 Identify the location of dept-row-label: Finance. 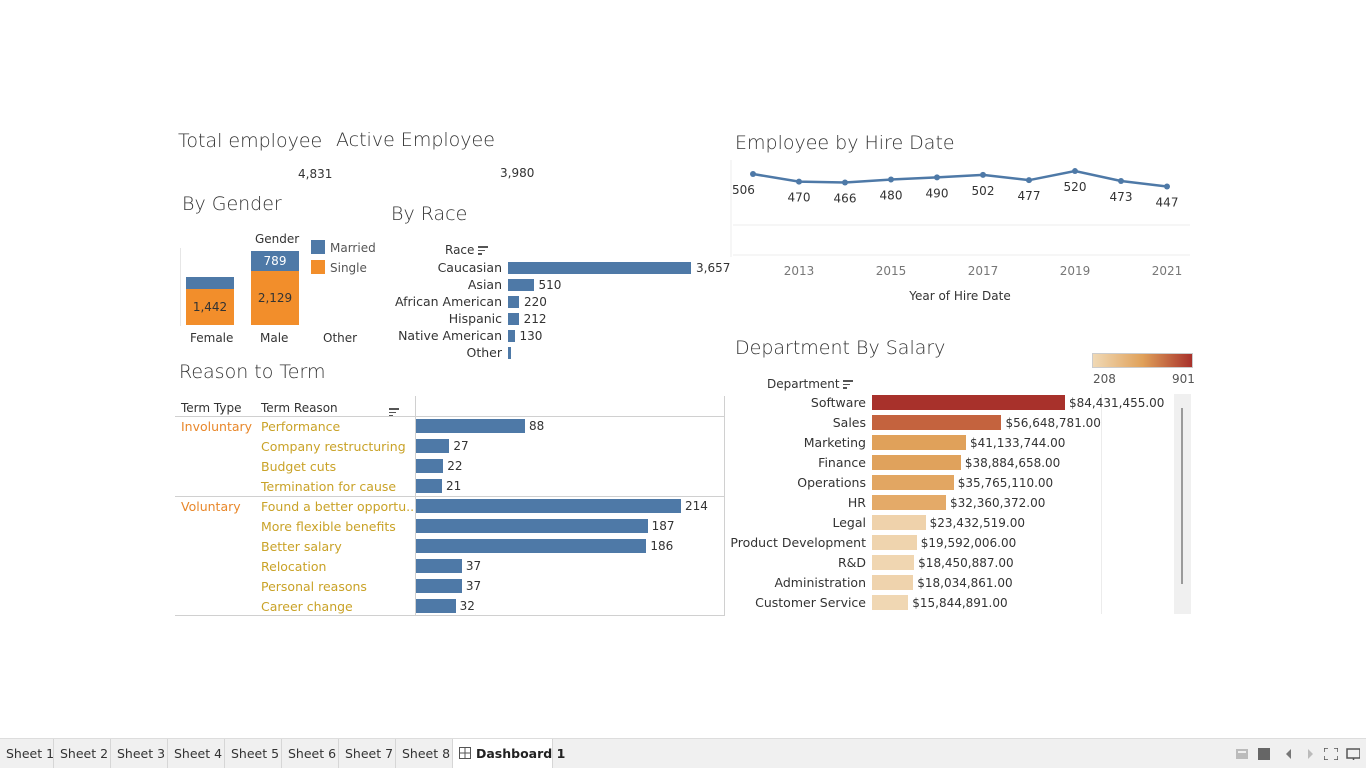
(842, 462).